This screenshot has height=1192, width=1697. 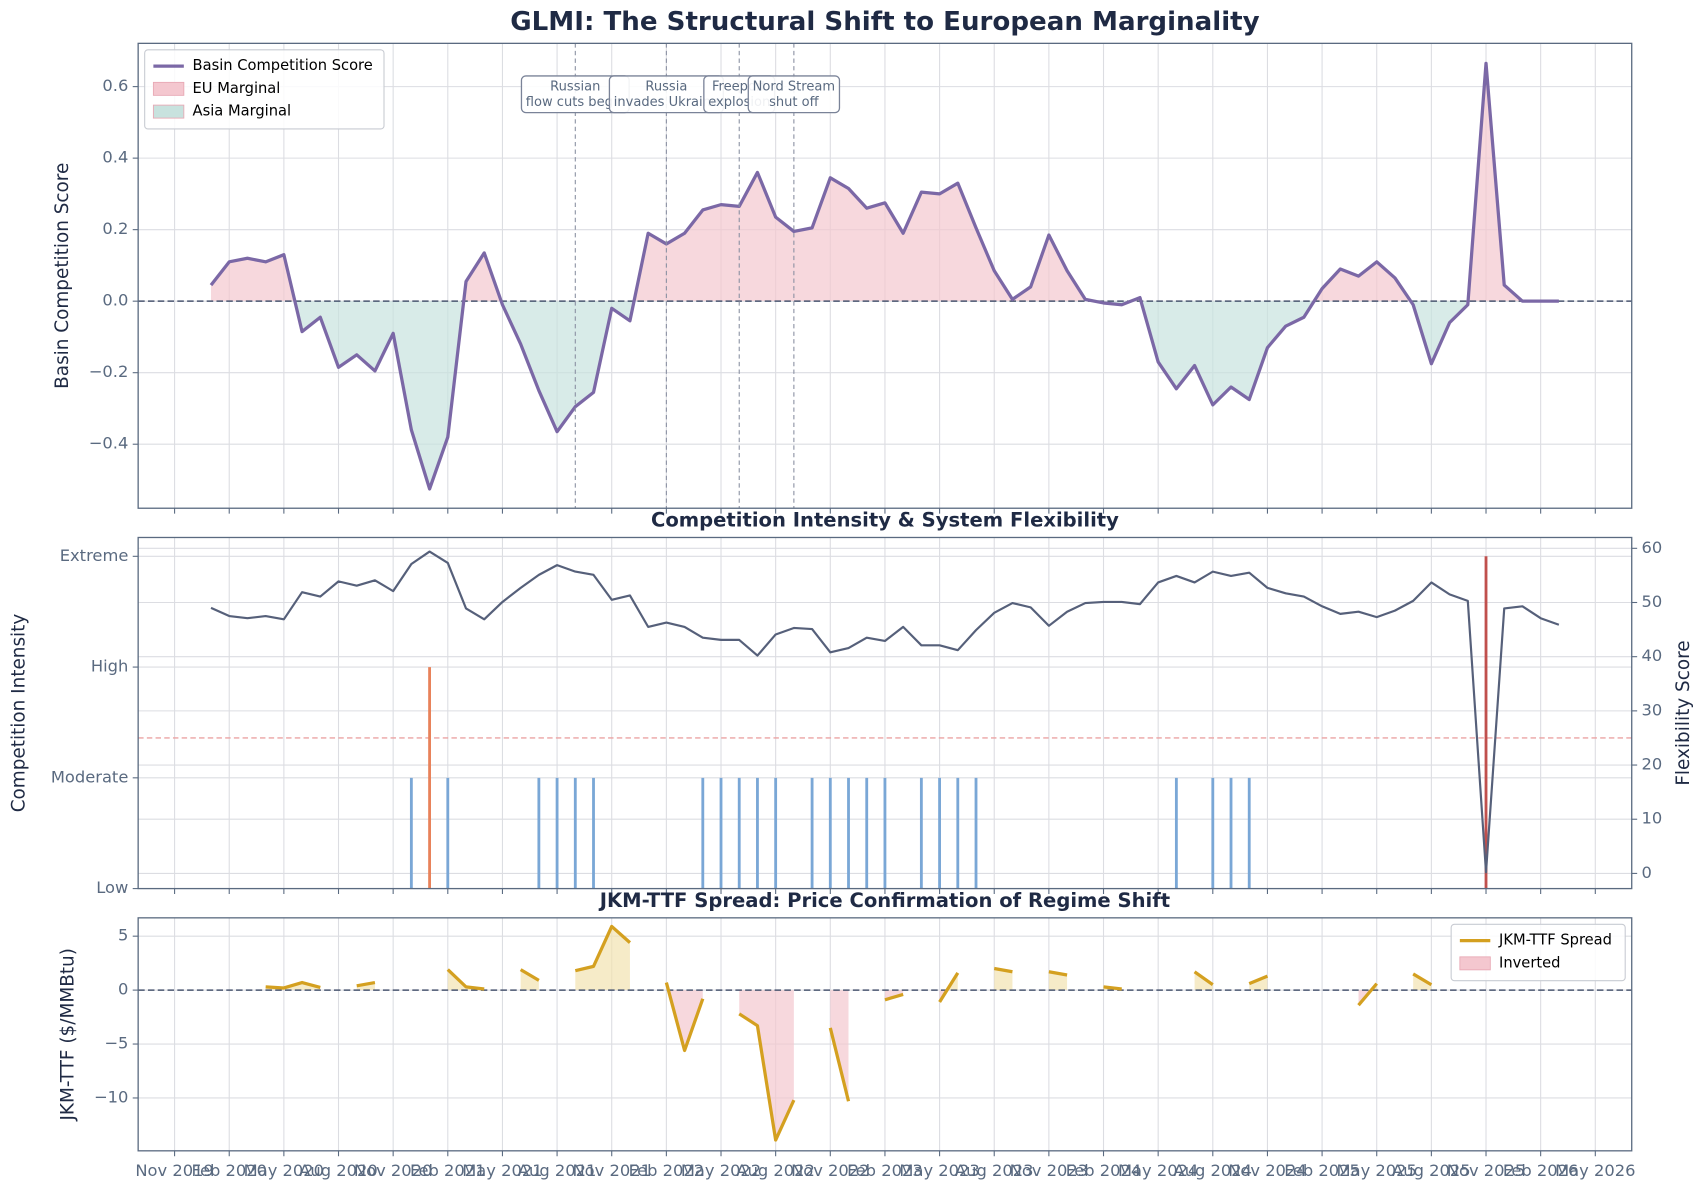 I want to click on y-tick-label: −5, so click(x=116, y=1043).